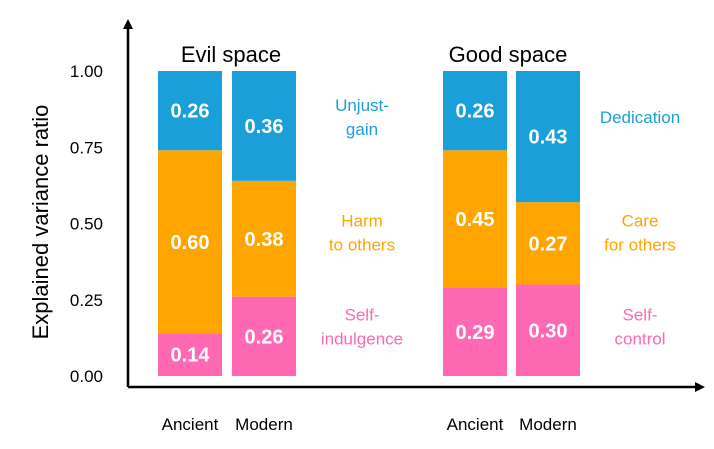  I want to click on bar-value-label: 0.38, so click(264, 240).